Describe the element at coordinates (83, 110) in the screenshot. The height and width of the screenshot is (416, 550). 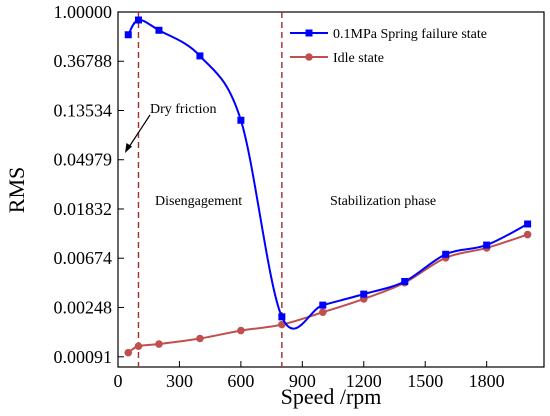
I see `y-tick-label: 0.13534` at that location.